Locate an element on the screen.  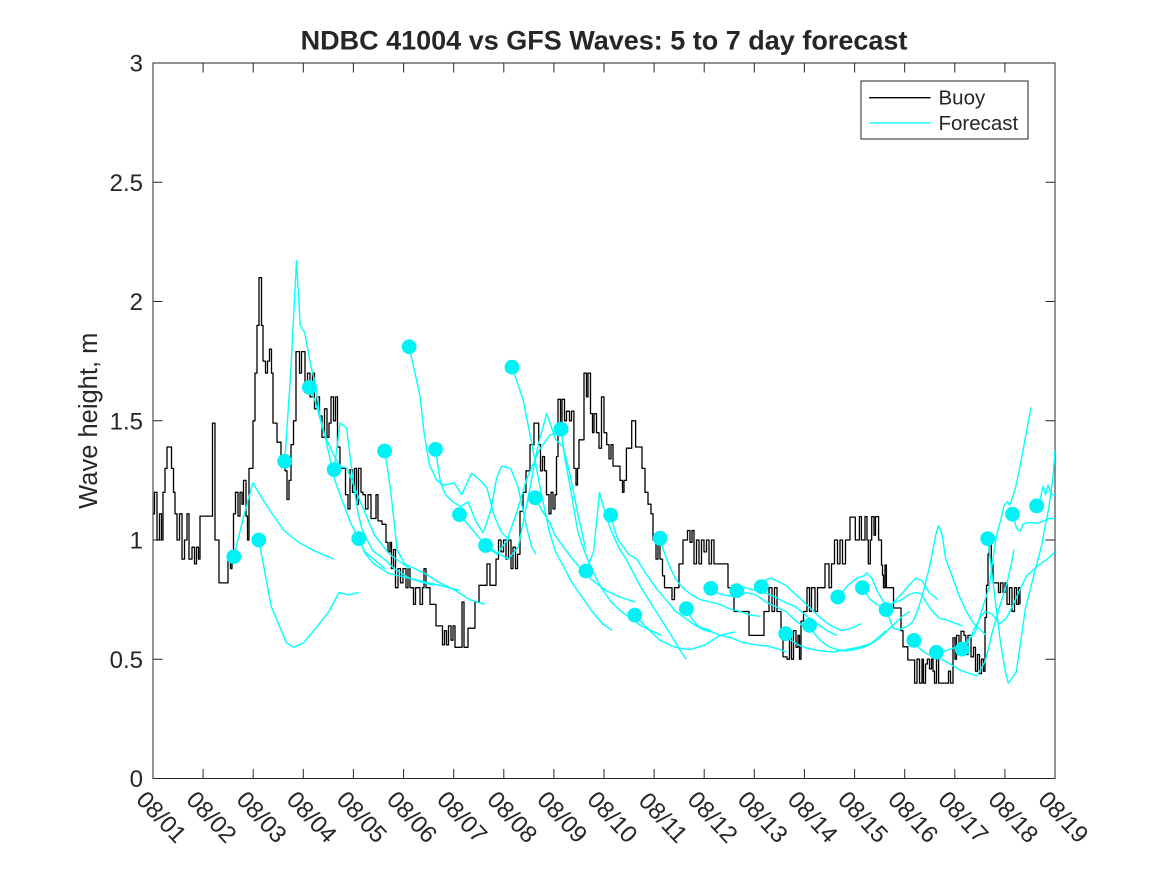
svg-text: 2.5 is located at coordinates (126, 183).